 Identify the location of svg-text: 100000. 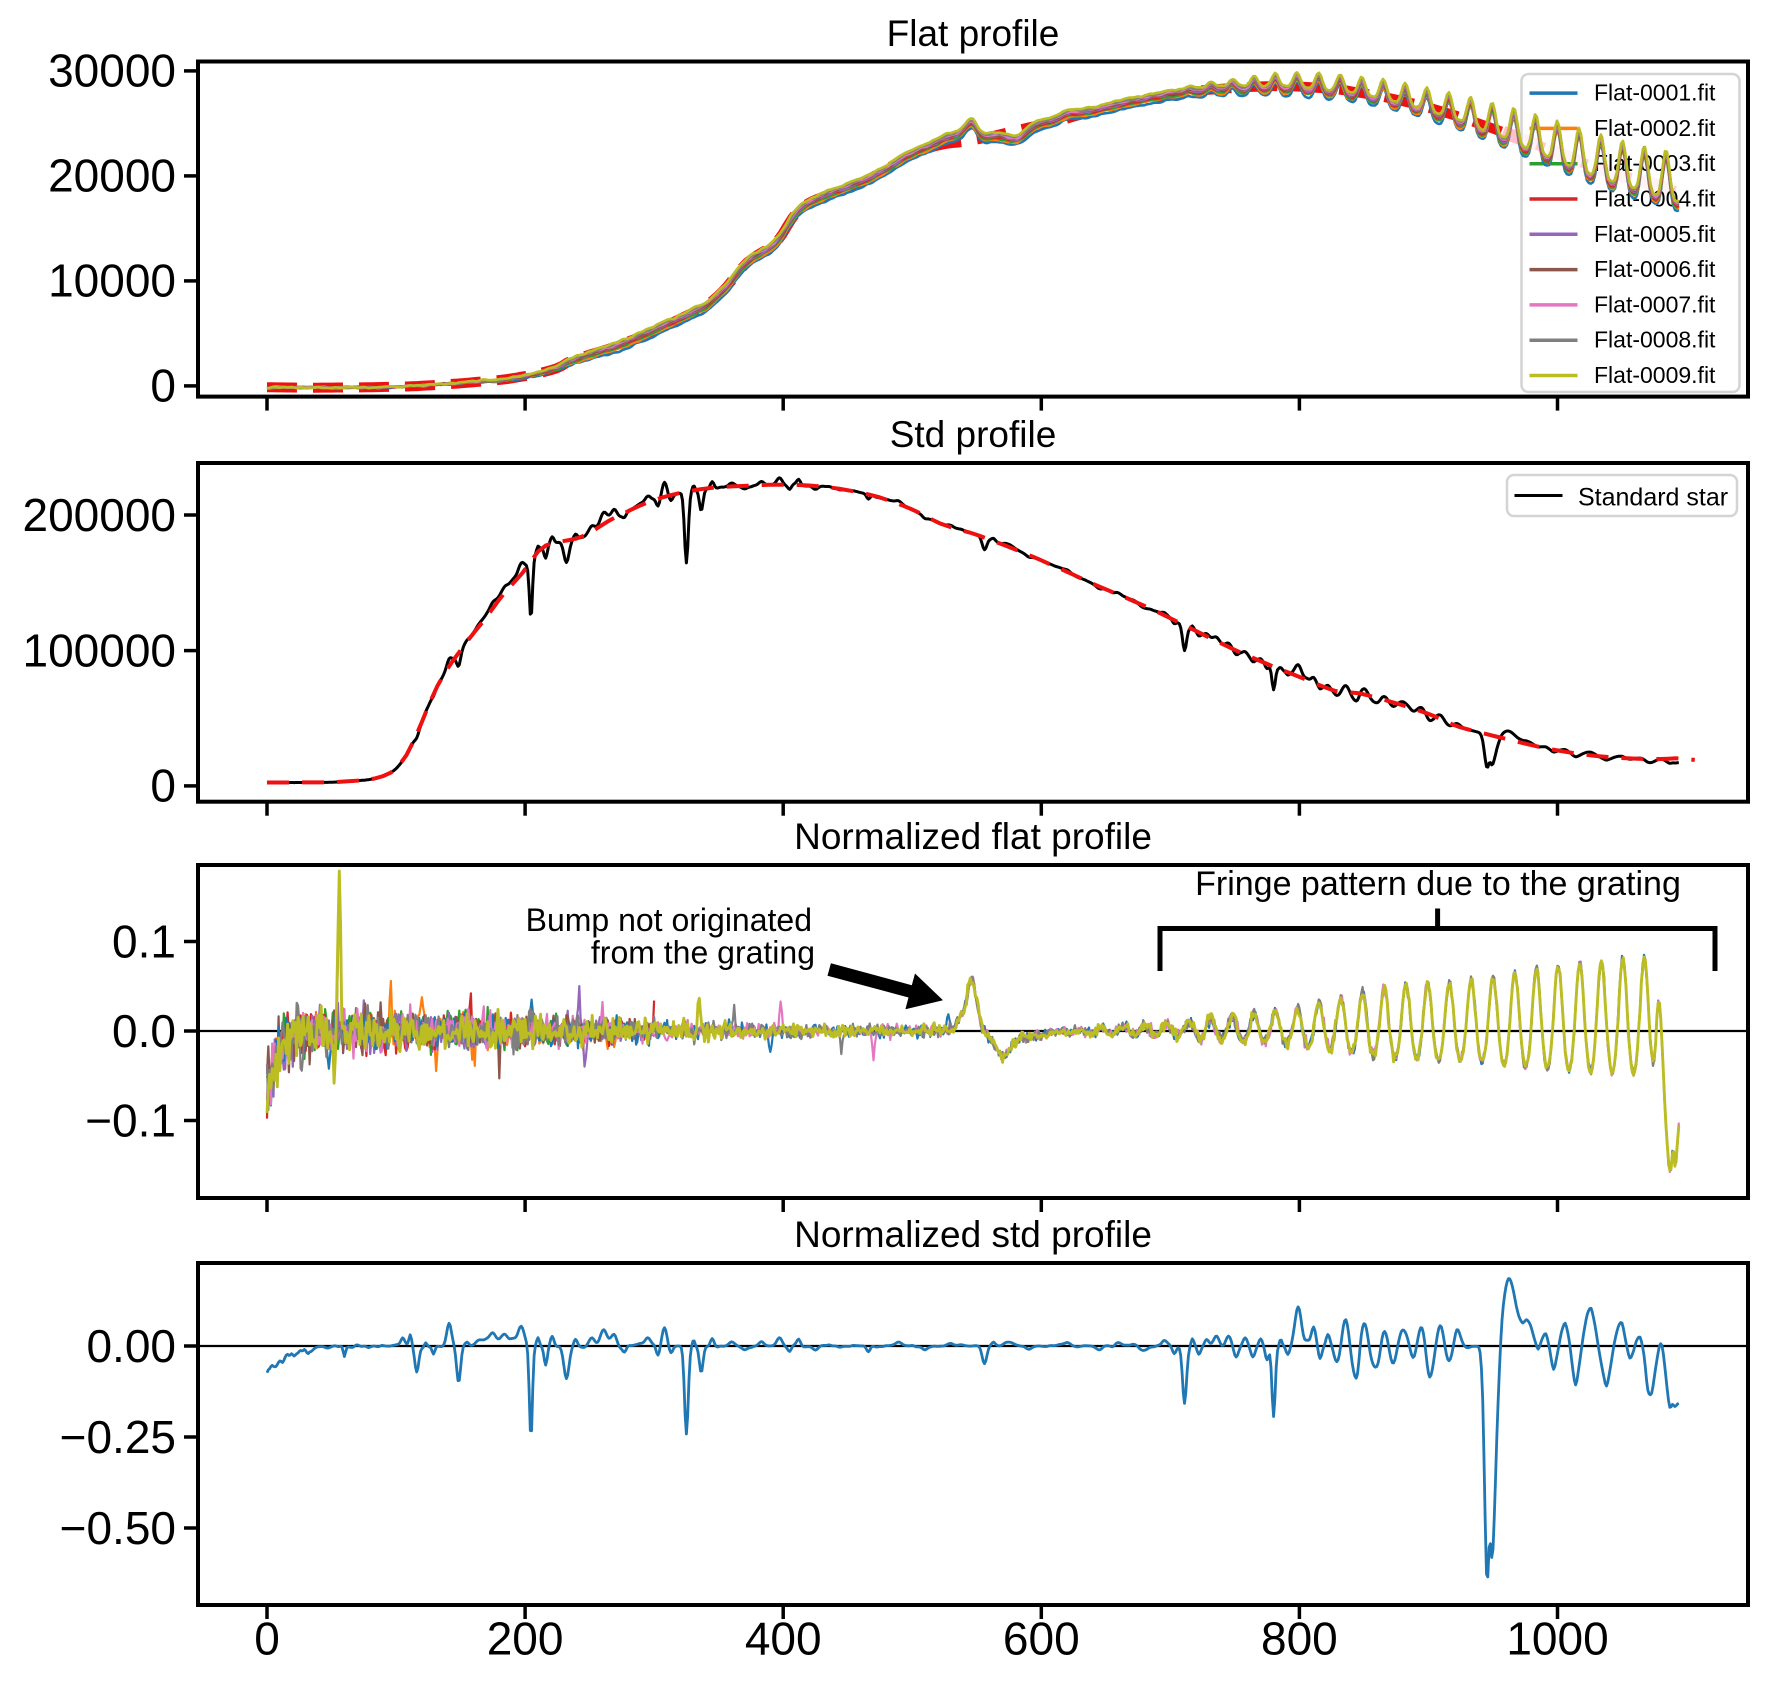
(100, 650).